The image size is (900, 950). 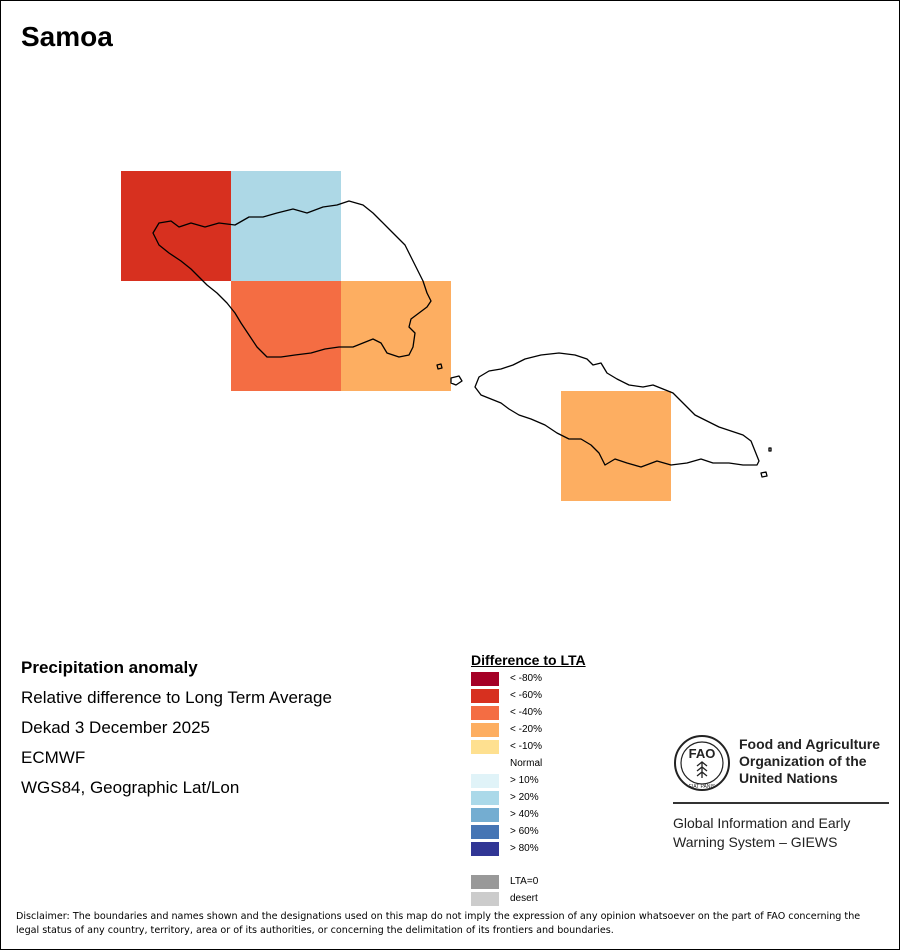 What do you see at coordinates (526, 678) in the screenshot?
I see `legend-label: < -80%` at bounding box center [526, 678].